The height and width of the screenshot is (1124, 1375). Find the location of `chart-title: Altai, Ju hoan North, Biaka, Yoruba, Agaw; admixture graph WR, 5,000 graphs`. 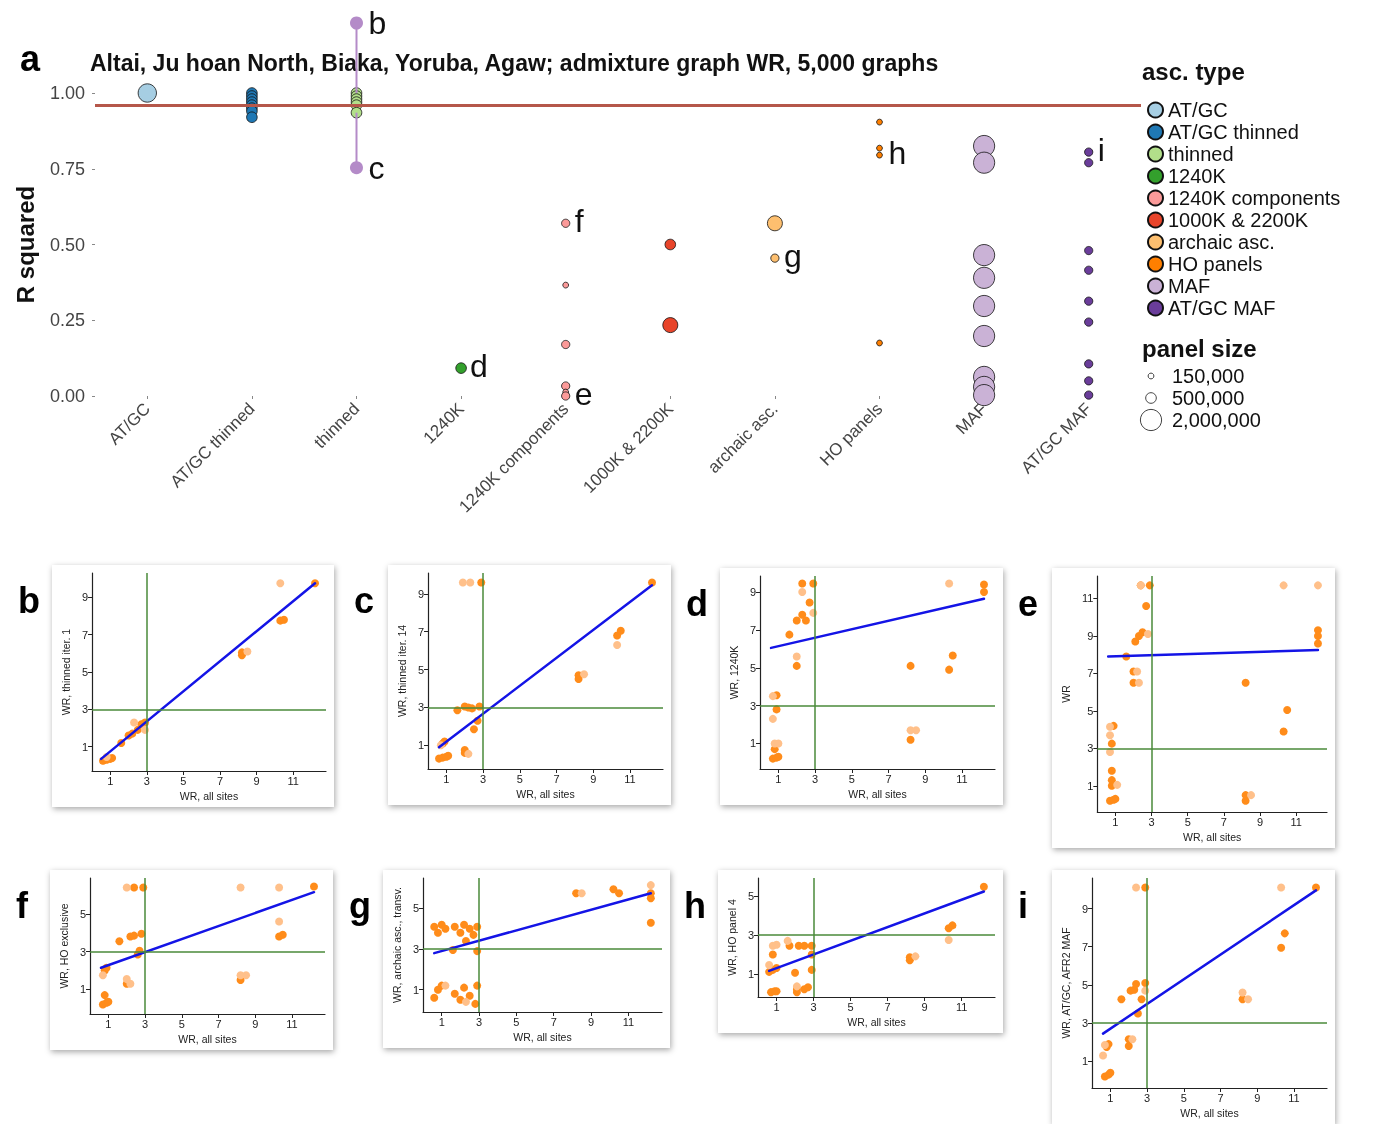

chart-title: Altai, Ju hoan North, Biaka, Yoruba, Agaw; admixture graph WR, 5,000 graphs is located at coordinates (514, 62).